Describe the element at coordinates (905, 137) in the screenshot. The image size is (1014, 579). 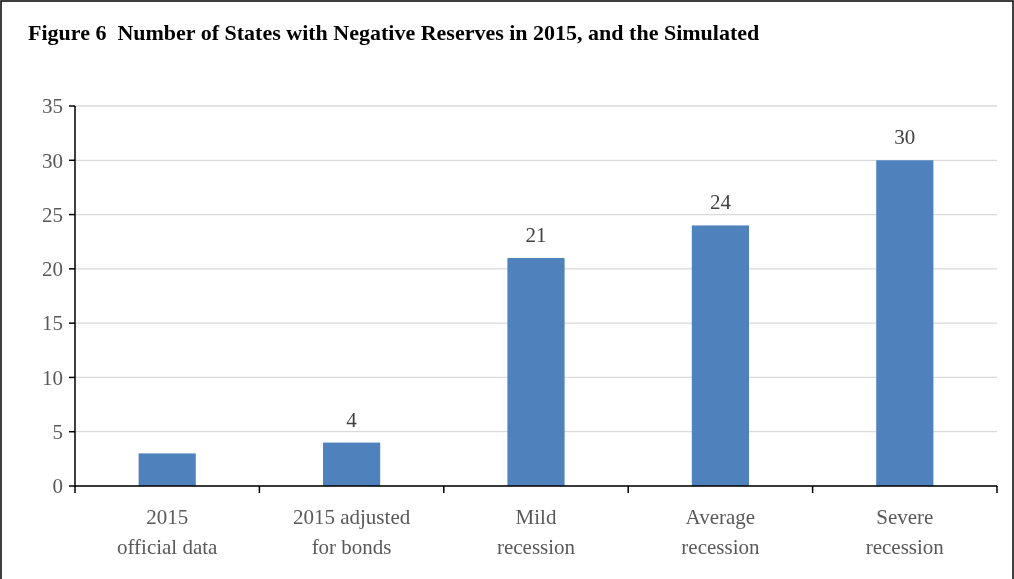
I see `data-label: 30` at that location.